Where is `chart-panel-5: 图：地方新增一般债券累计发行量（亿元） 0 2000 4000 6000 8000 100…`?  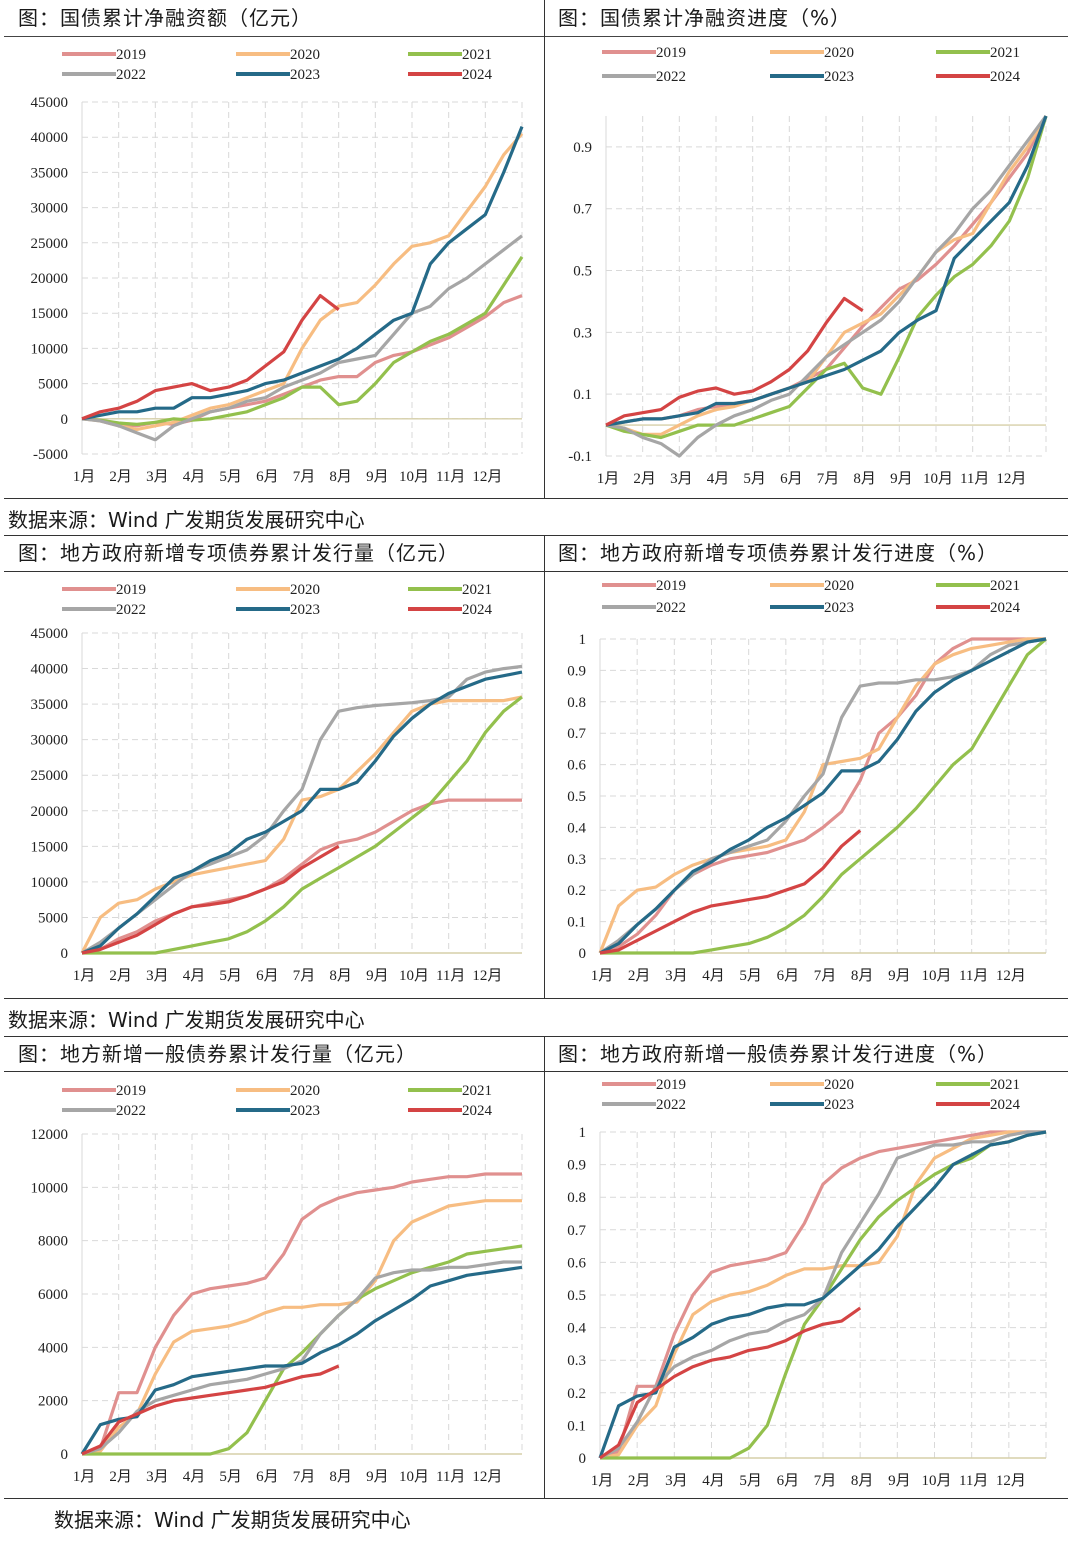 chart-panel-5: 图：地方新增一般债券累计发行量（亿元） 0 2000 4000 6000 8000 100… is located at coordinates (274, 1267).